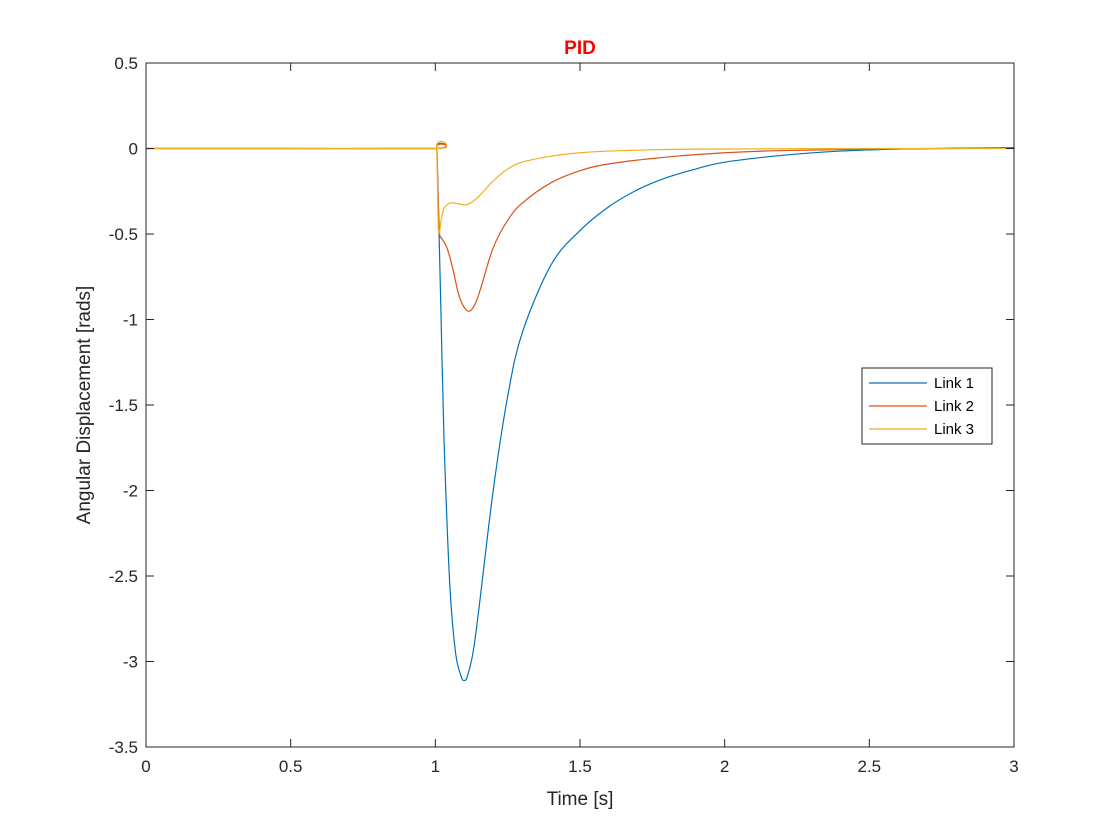 The width and height of the screenshot is (1120, 840). I want to click on y-tick-label: -0.5, so click(123, 234).